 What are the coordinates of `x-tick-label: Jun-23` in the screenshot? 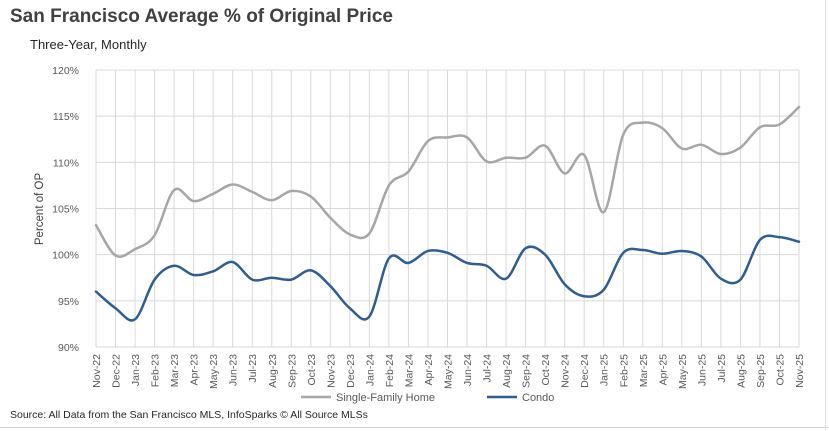 It's located at (234, 370).